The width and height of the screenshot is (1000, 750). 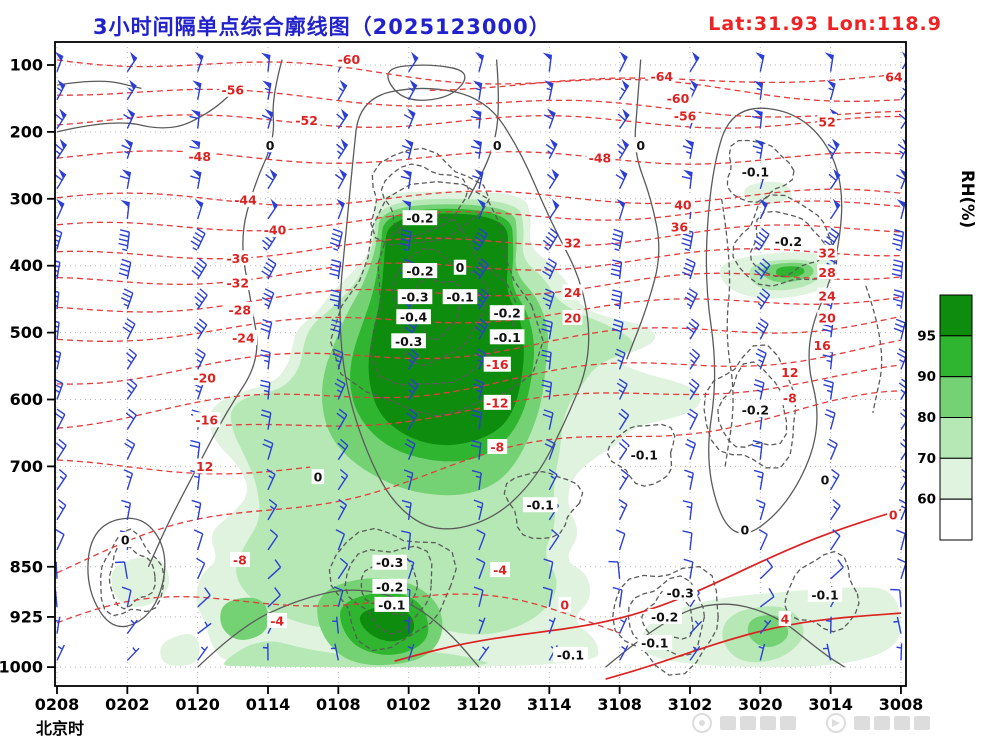 I want to click on svg-text: 64, so click(x=894, y=77).